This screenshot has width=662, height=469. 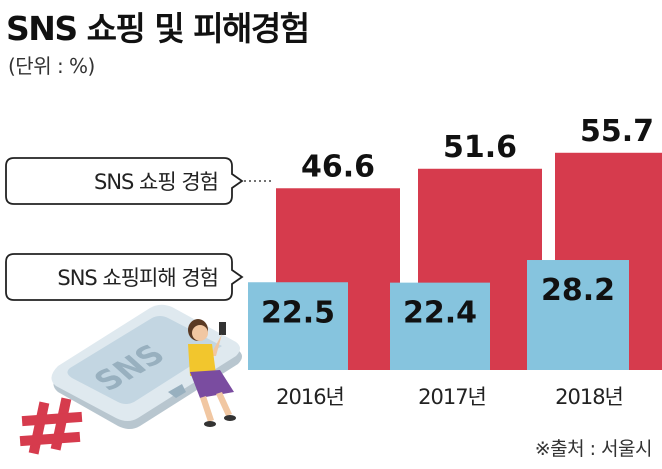 I want to click on woman-with-phone-icon, so click(x=212, y=373).